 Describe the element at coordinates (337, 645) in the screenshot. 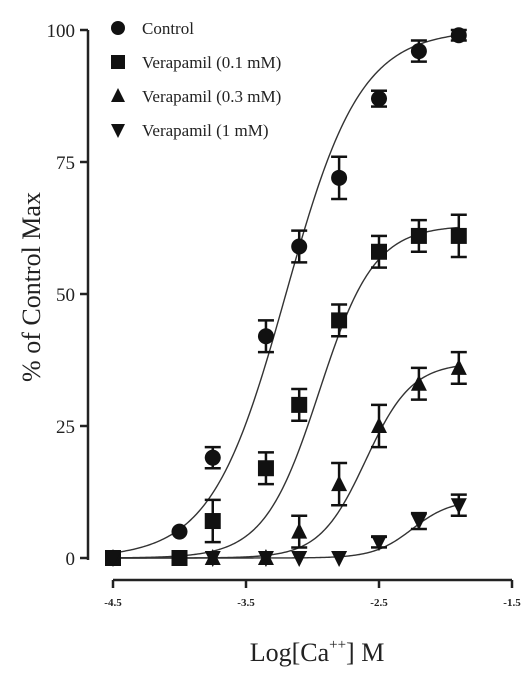

I see `x-axis-title-superscript: ++` at that location.